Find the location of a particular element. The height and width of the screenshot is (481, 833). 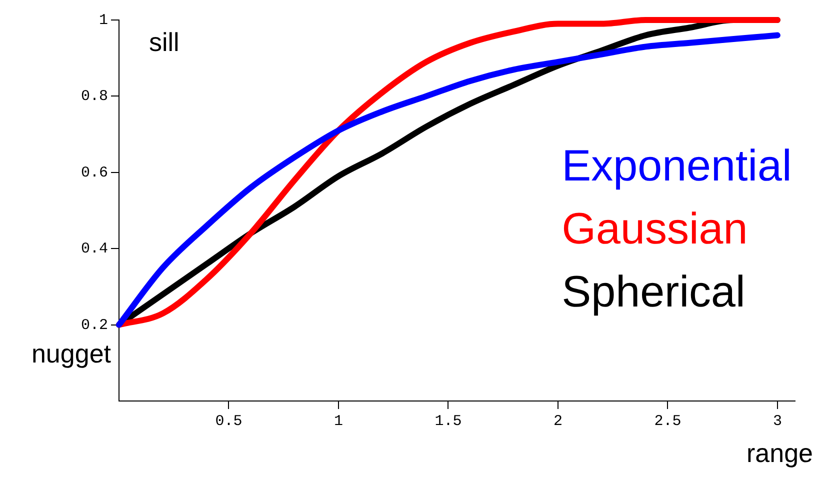

y-tick-label: 0.8 is located at coordinates (94, 97).